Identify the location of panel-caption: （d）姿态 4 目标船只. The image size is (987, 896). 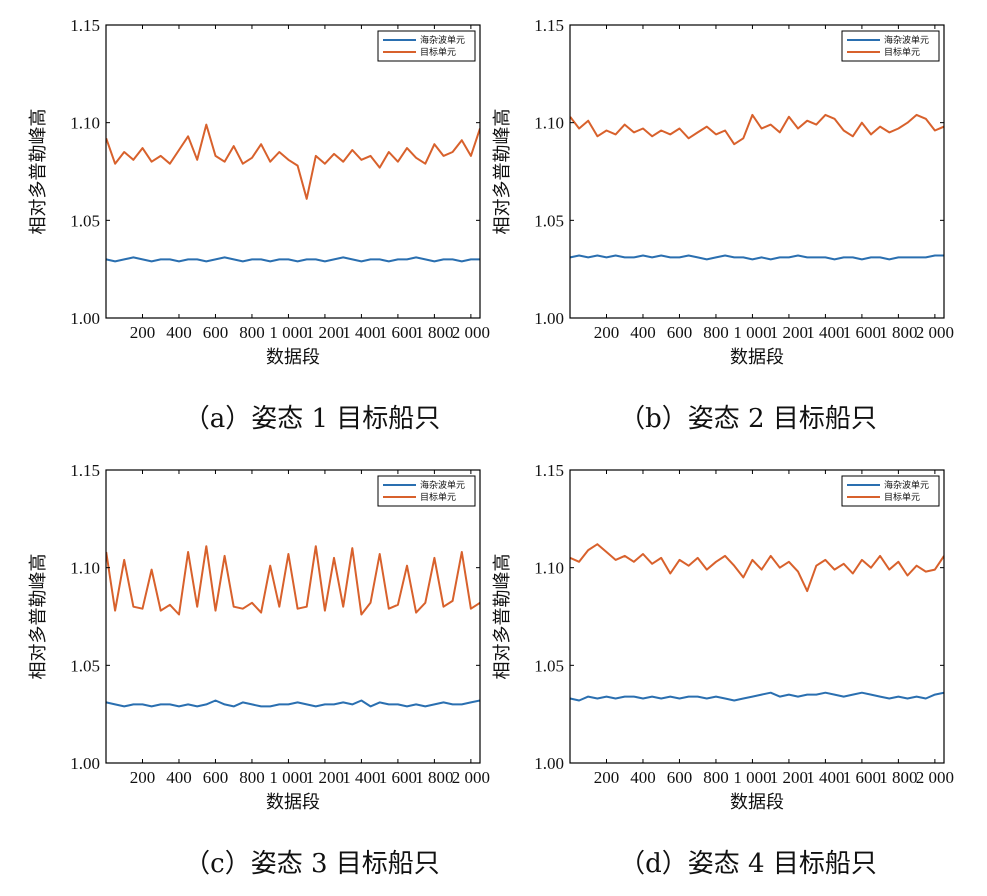
(748, 864).